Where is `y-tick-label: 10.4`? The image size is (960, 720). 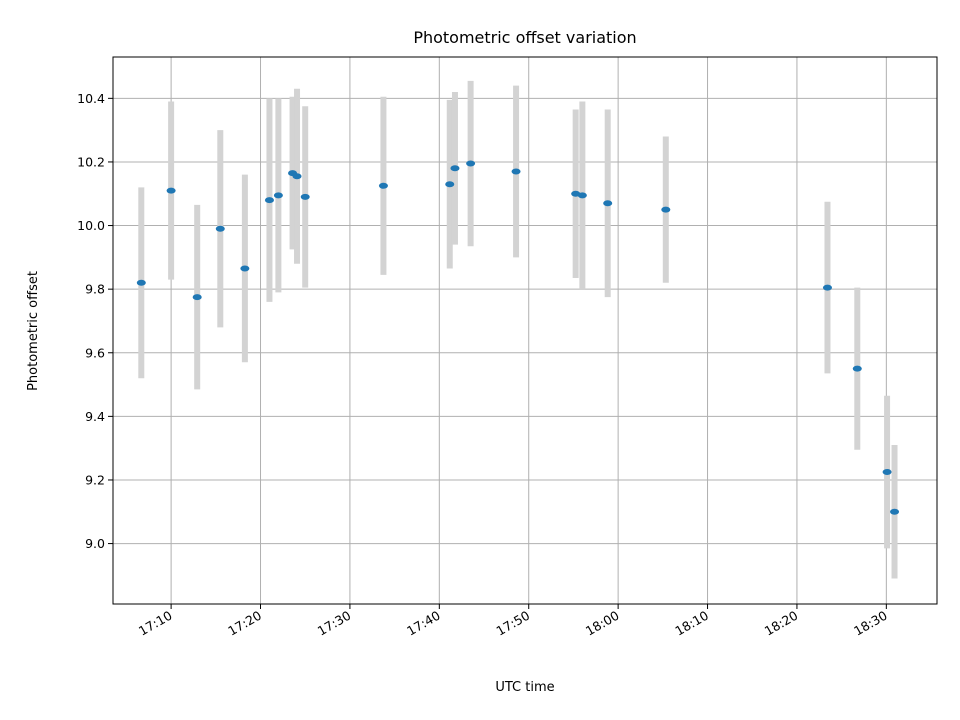 y-tick-label: 10.4 is located at coordinates (91, 98).